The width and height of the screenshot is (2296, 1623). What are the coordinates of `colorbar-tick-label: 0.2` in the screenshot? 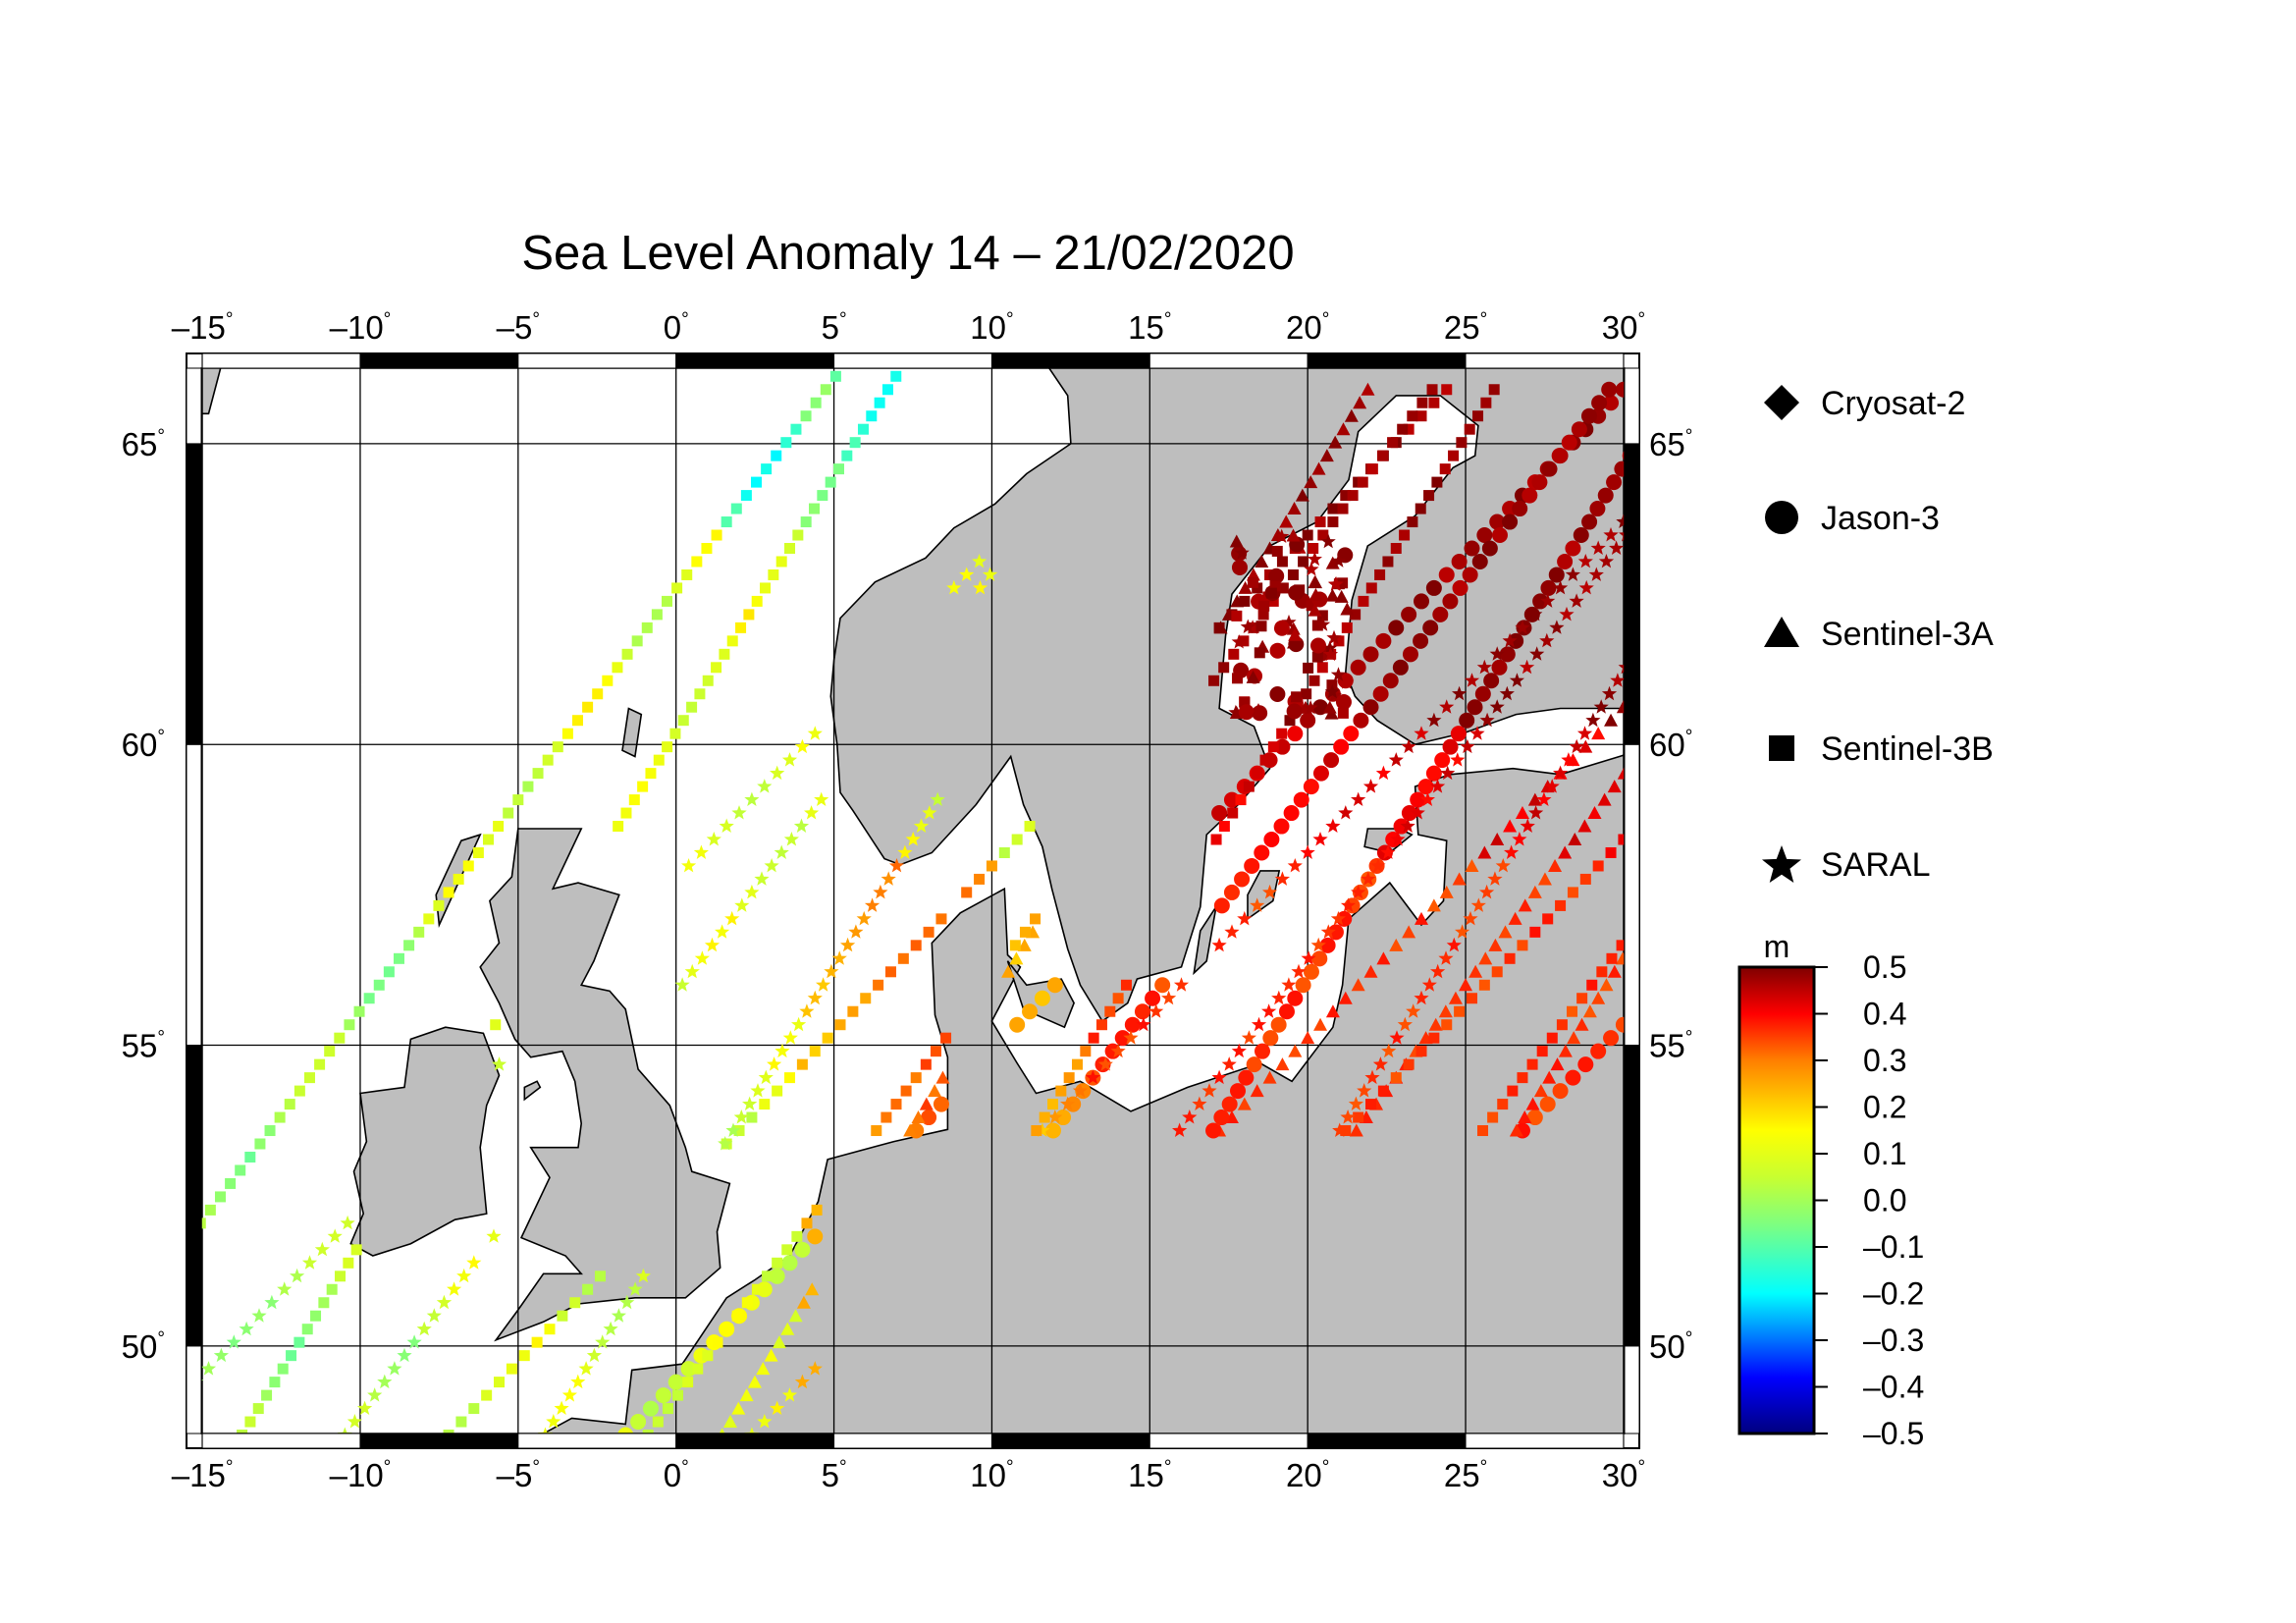 It's located at (1884, 1107).